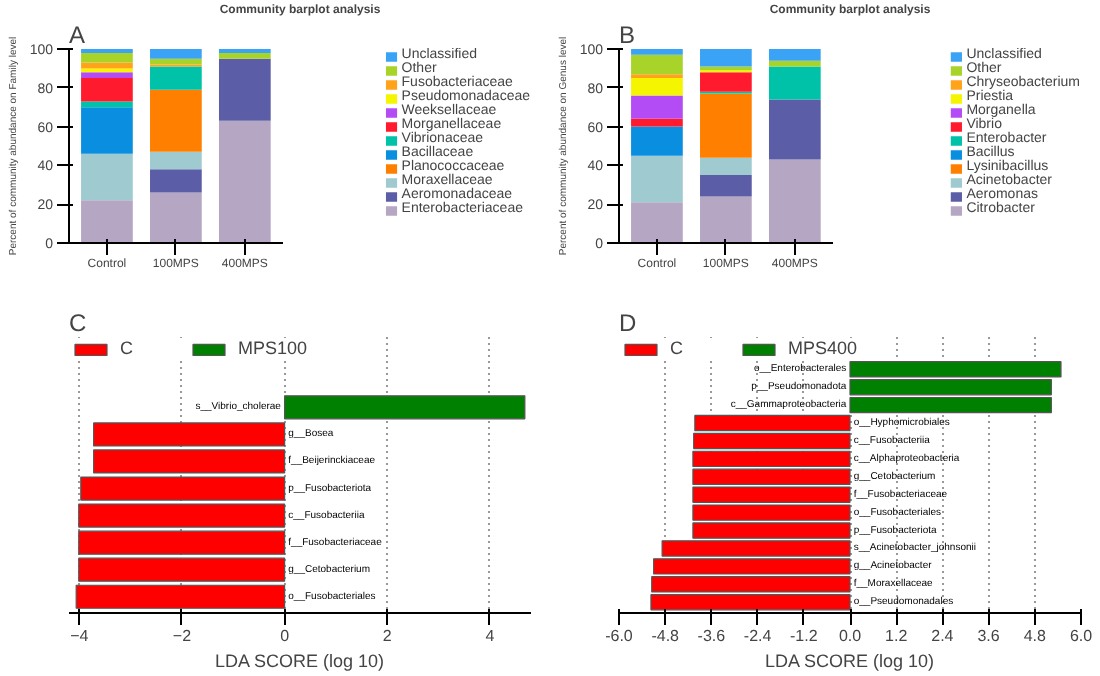 The height and width of the screenshot is (676, 1100). Describe the element at coordinates (850, 636) in the screenshot. I see `x-tick-label: 0.0` at that location.